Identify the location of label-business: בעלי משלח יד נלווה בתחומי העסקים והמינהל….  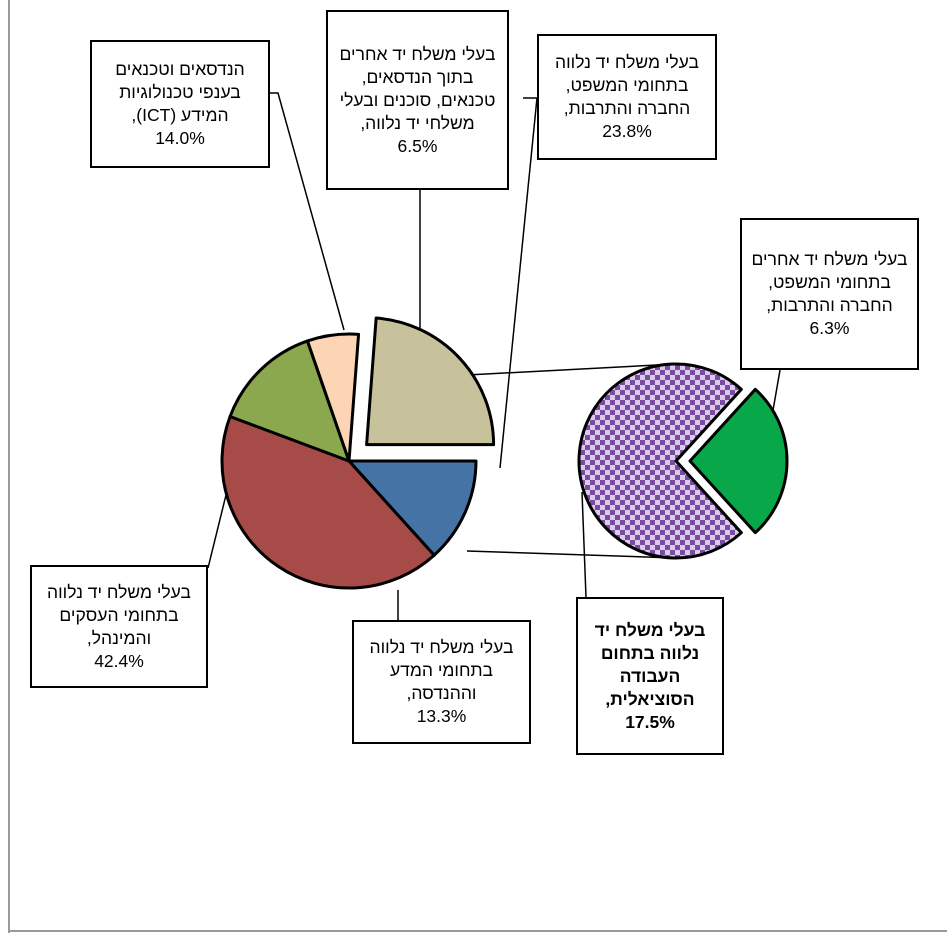
(119, 626).